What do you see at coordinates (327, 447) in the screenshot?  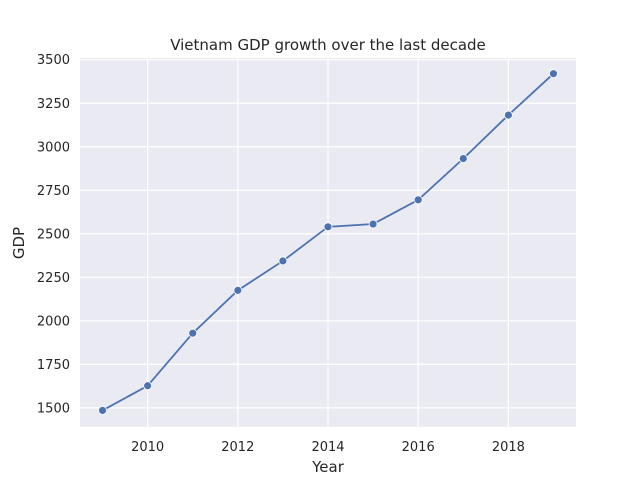 I see `x-tick-label: 2014` at bounding box center [327, 447].